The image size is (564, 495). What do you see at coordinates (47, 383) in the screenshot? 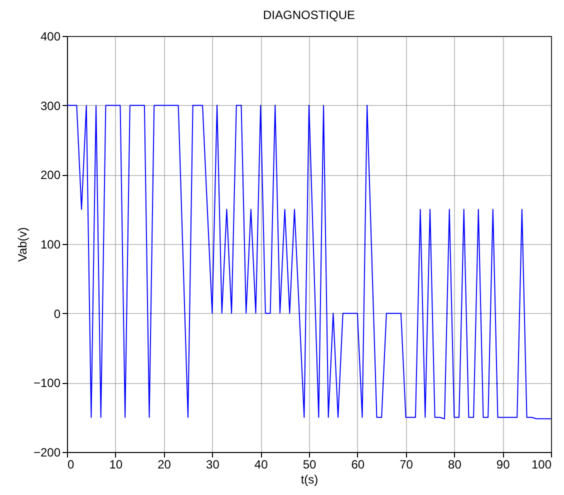
I see `y-tick-label: −100` at bounding box center [47, 383].